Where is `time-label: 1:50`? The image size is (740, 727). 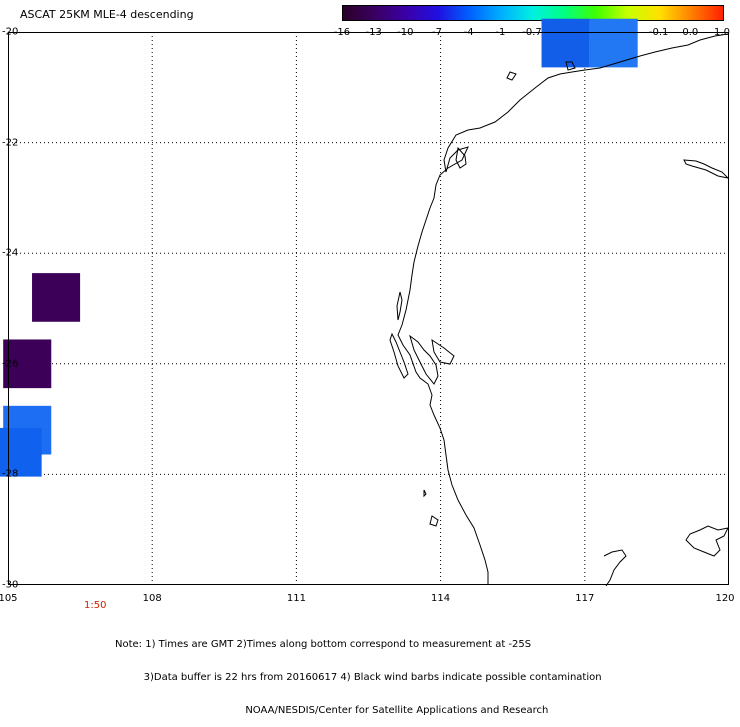 time-label: 1:50 is located at coordinates (95, 605).